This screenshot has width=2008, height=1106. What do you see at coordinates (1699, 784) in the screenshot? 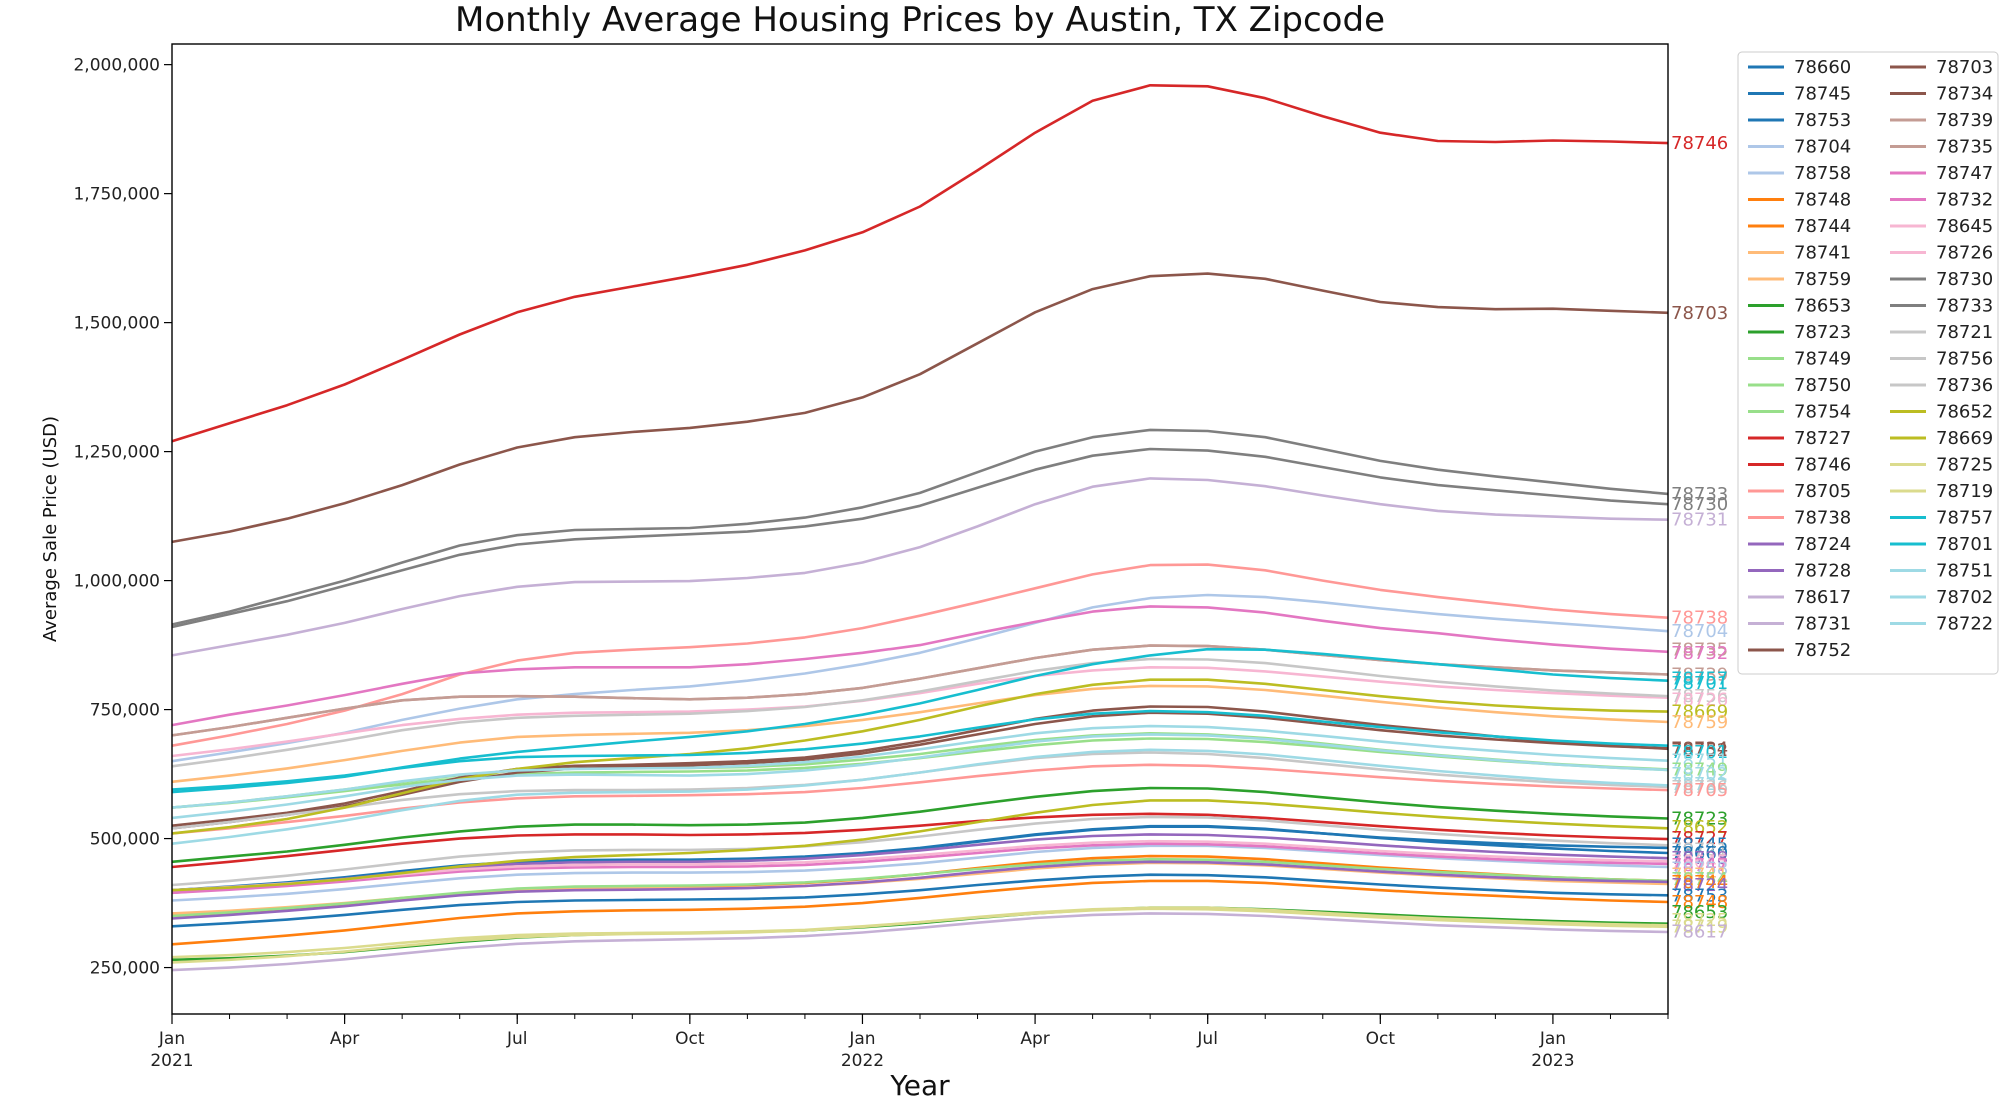
I see `end-label-78722: 78722` at bounding box center [1699, 784].